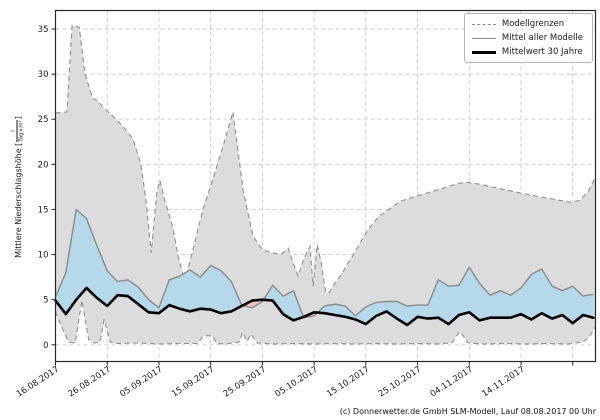 The image size is (600, 420). I want to click on legend-item-mittel-aller-modelle: Mittel aller Modelle, so click(527, 38).